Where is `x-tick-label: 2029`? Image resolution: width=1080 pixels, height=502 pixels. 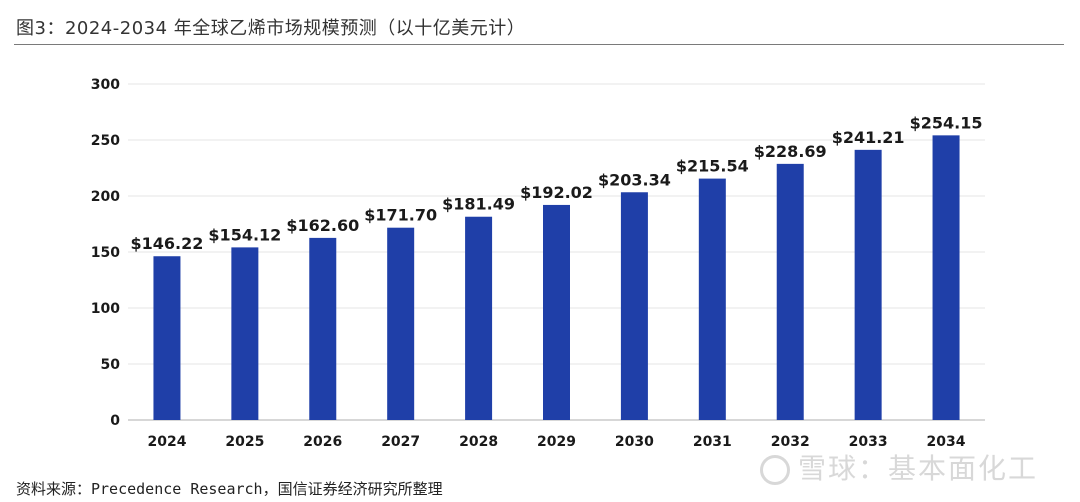 x-tick-label: 2029 is located at coordinates (556, 442).